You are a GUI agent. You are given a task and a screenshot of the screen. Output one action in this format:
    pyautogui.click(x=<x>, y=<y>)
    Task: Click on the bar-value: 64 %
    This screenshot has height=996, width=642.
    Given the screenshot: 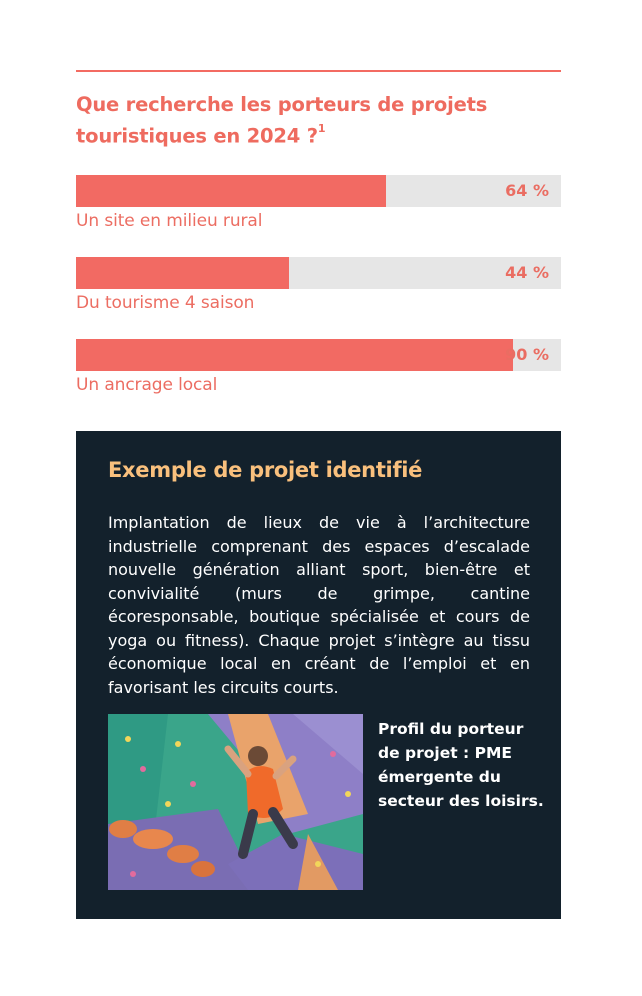 What is the action you would take?
    pyautogui.click(x=527, y=190)
    